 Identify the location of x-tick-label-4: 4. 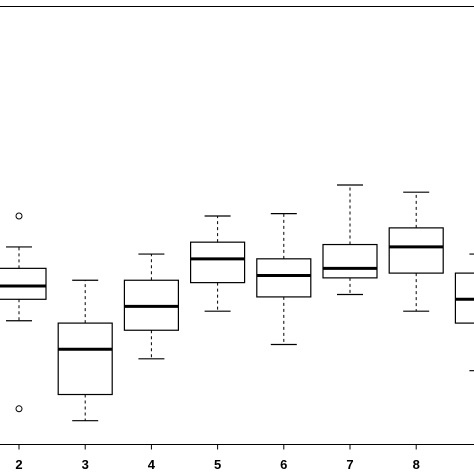
(152, 464).